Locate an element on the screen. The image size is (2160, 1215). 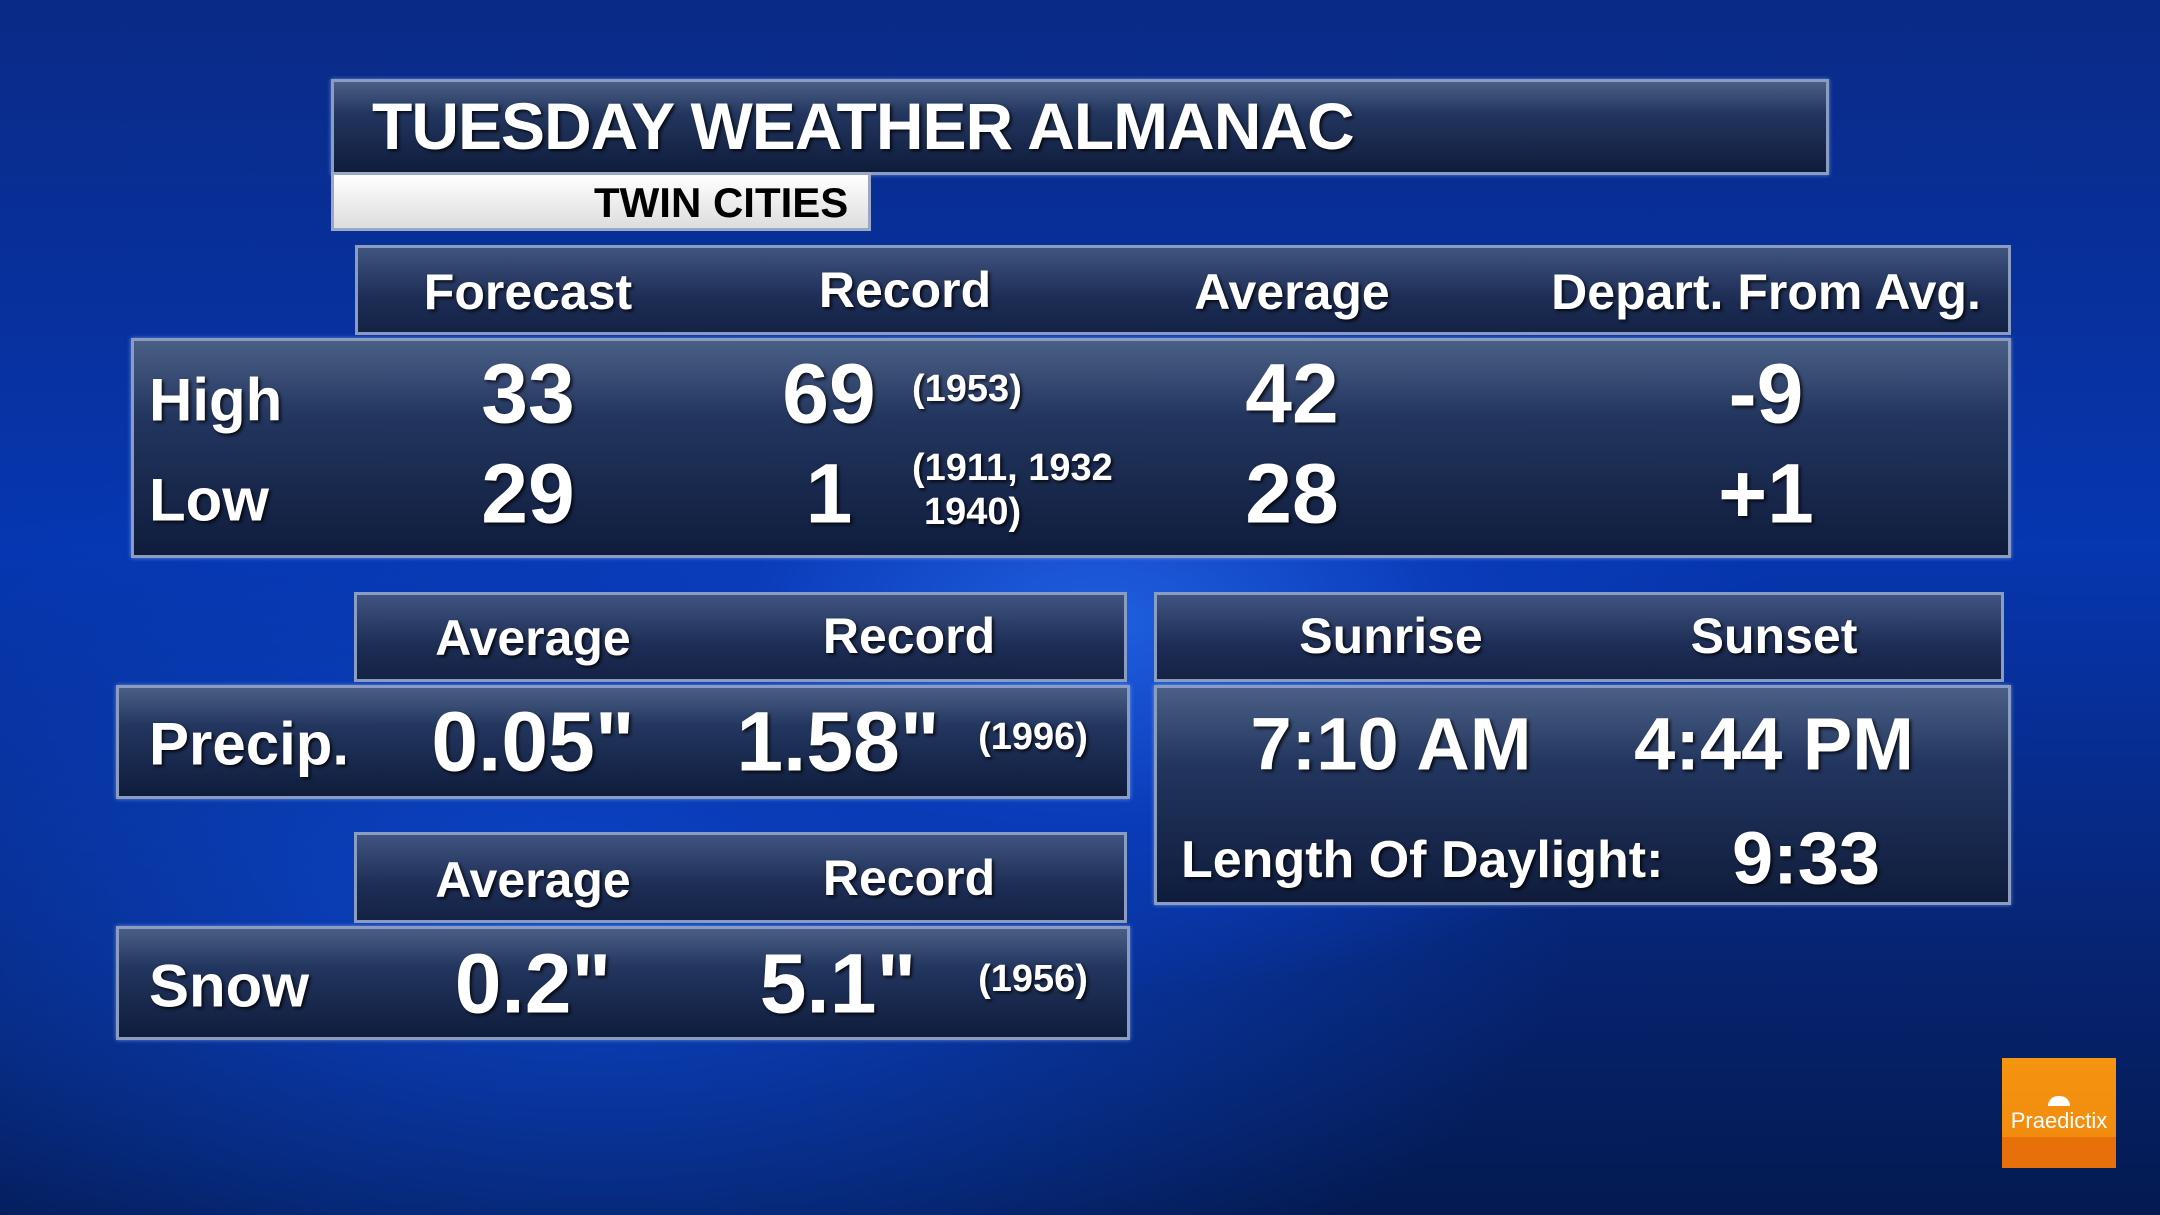
snow-average: 0.2" is located at coordinates (533, 983).